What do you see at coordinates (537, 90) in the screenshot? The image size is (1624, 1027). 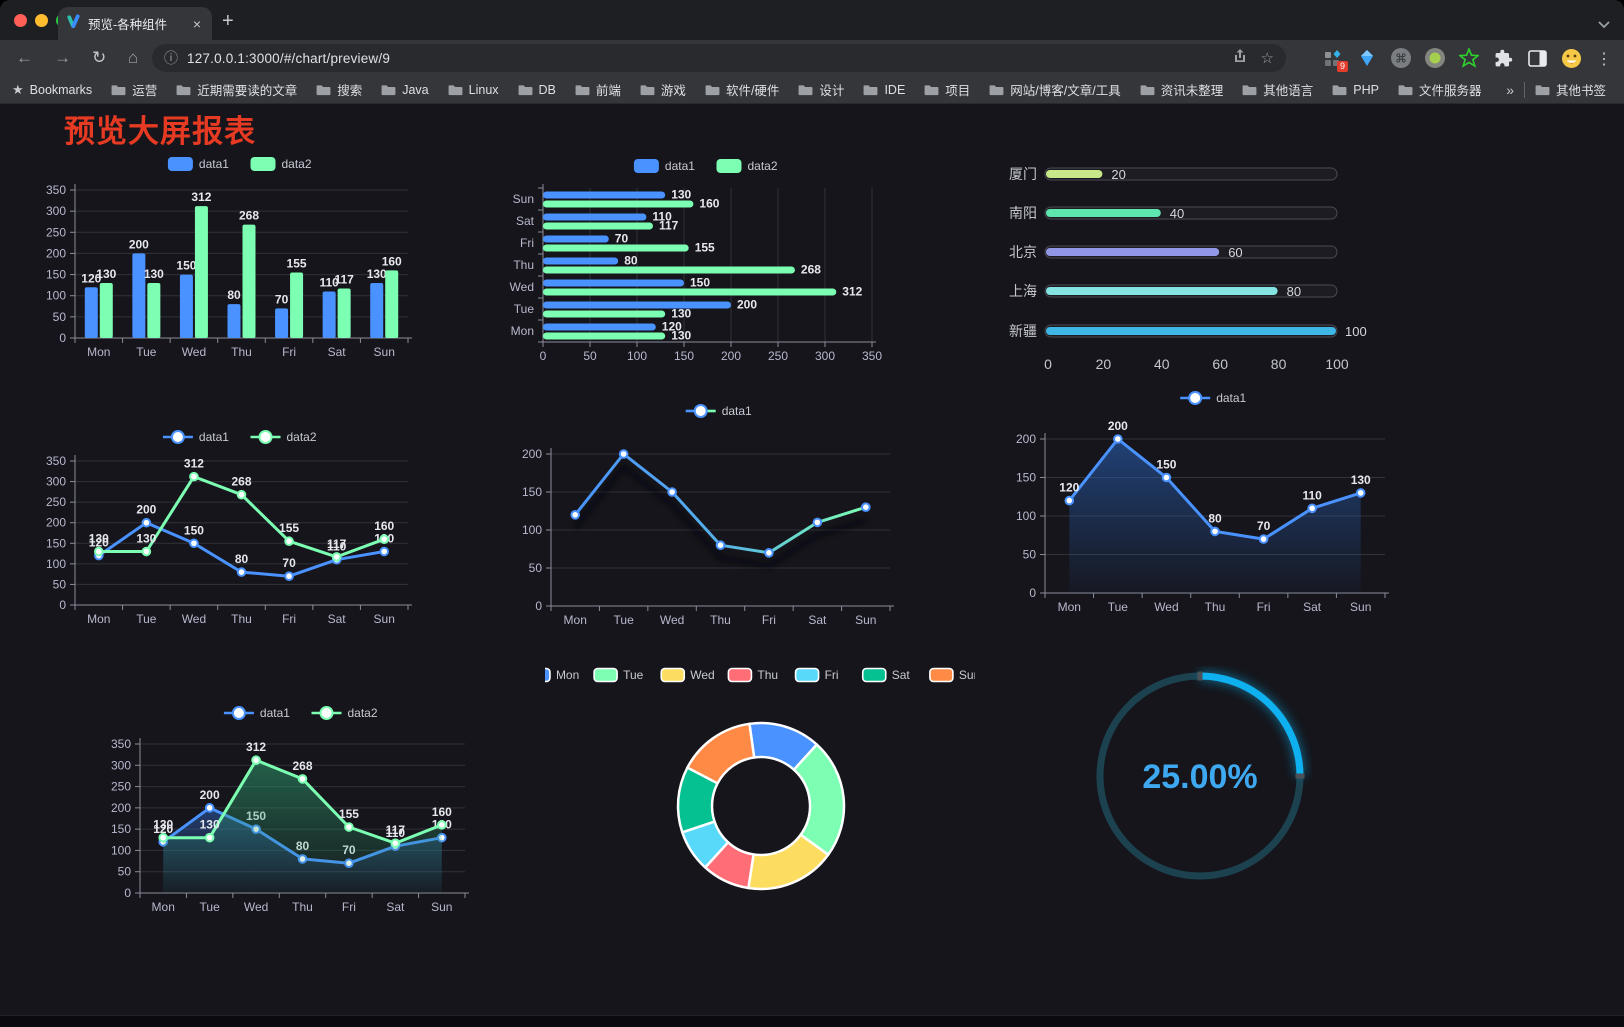 I see `bookmark-folder: DB` at bounding box center [537, 90].